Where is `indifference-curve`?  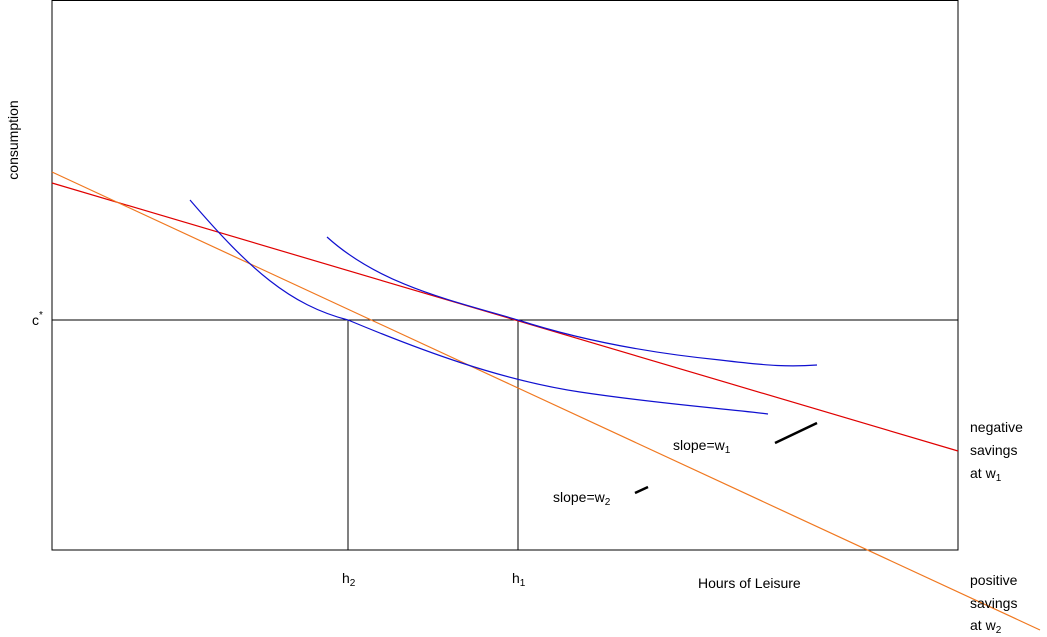 indifference-curve is located at coordinates (572, 301).